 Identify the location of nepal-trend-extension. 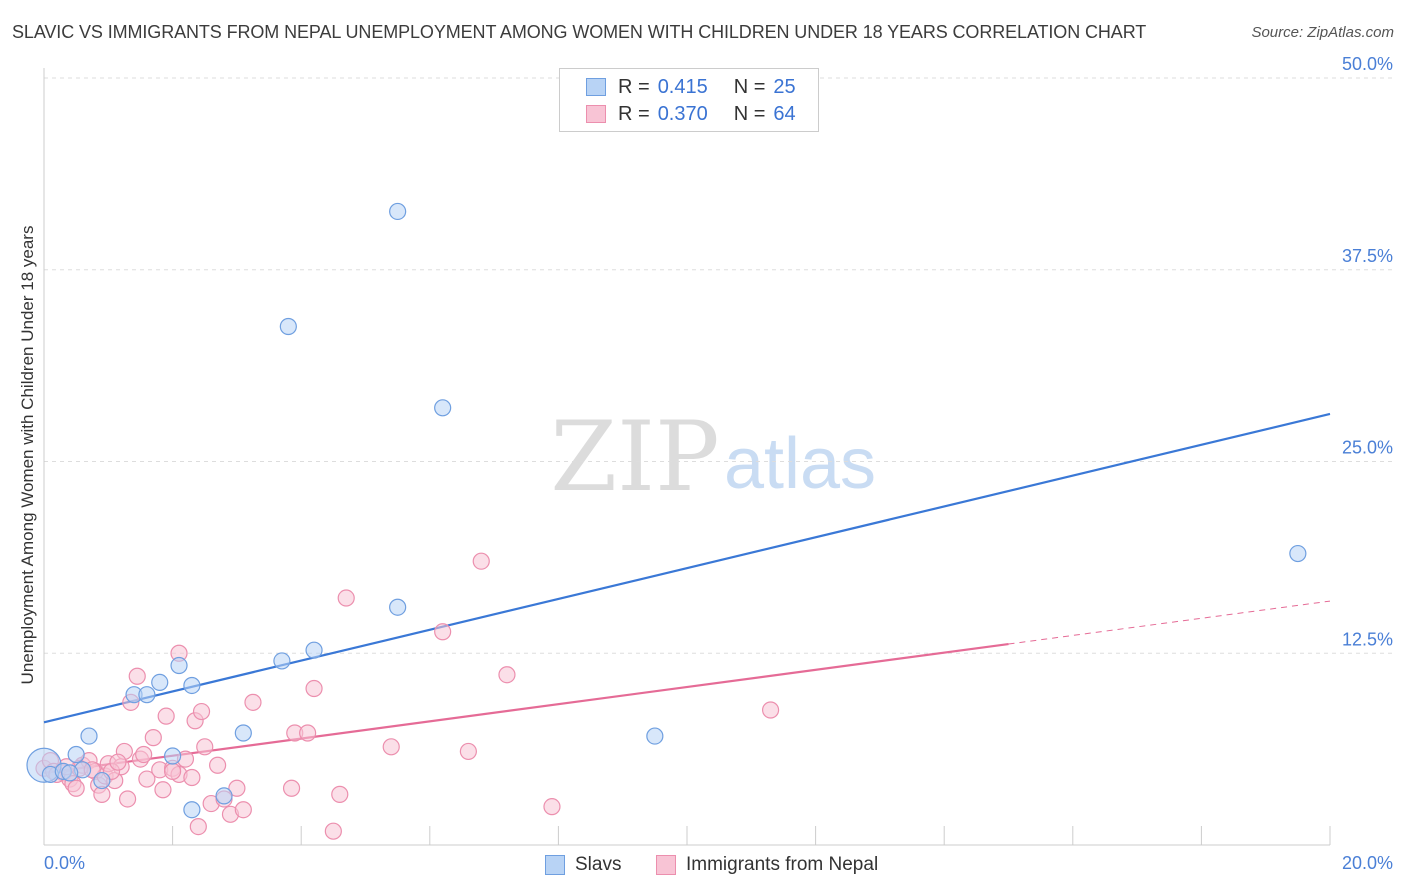
(1169, 622).